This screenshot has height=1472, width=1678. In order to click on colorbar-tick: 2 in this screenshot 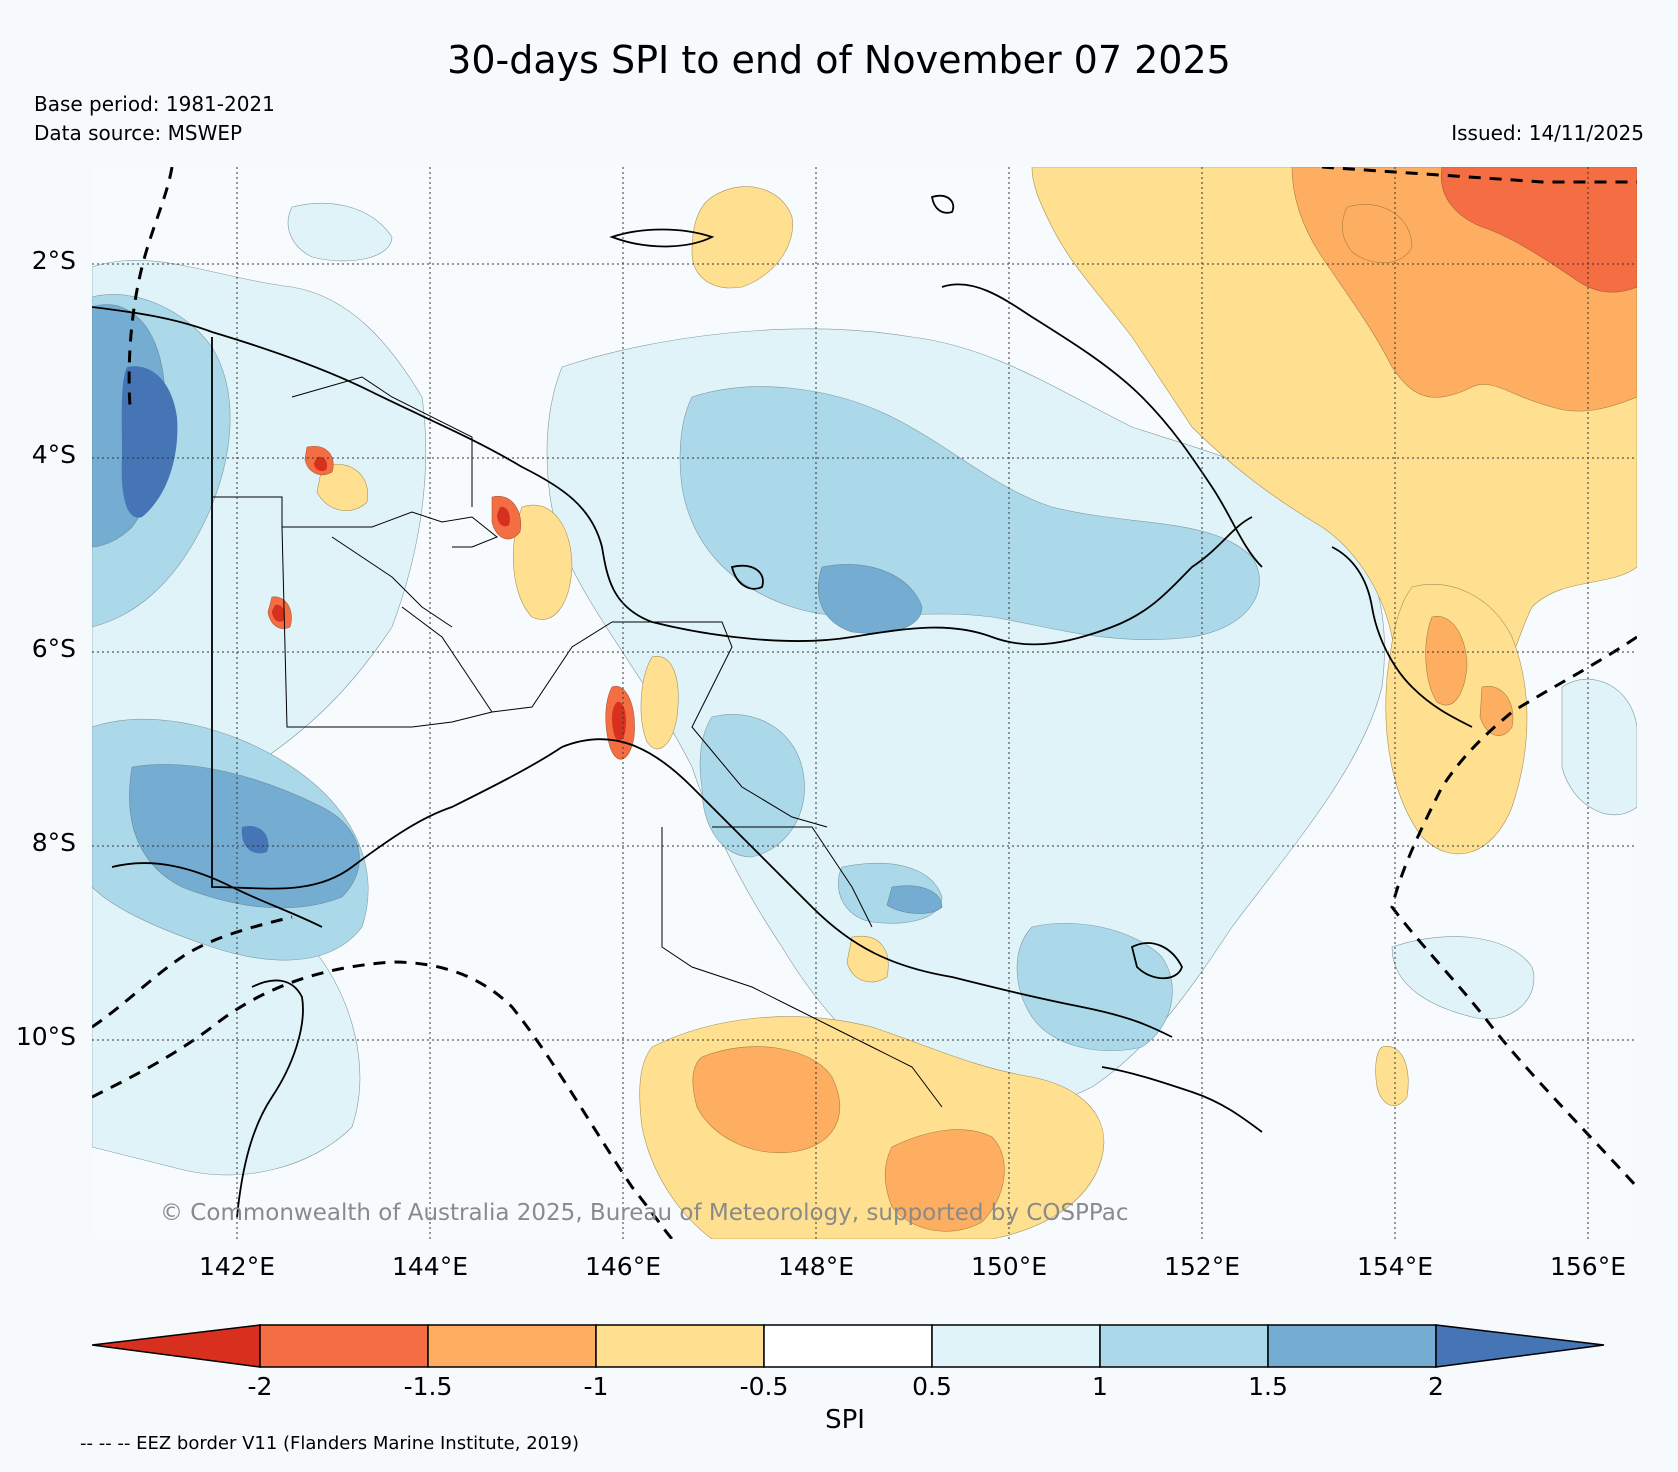, I will do `click(1436, 1386)`.